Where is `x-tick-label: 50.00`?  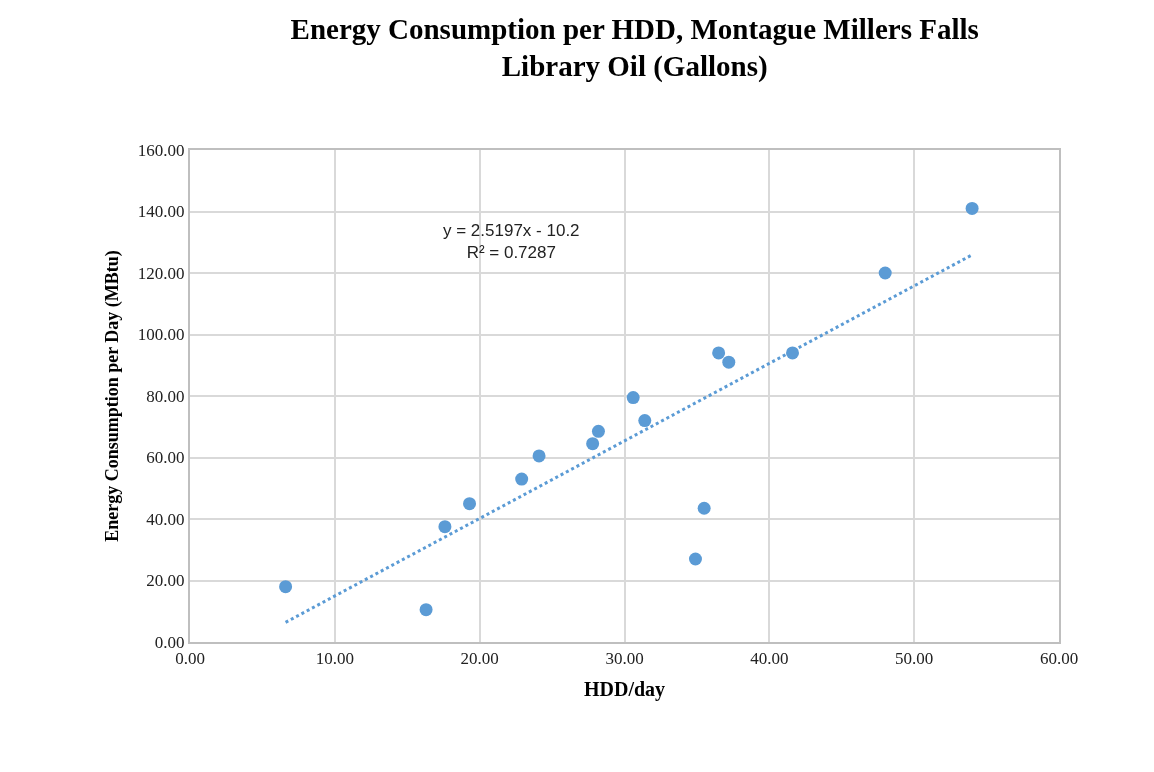
x-tick-label: 50.00 is located at coordinates (914, 659).